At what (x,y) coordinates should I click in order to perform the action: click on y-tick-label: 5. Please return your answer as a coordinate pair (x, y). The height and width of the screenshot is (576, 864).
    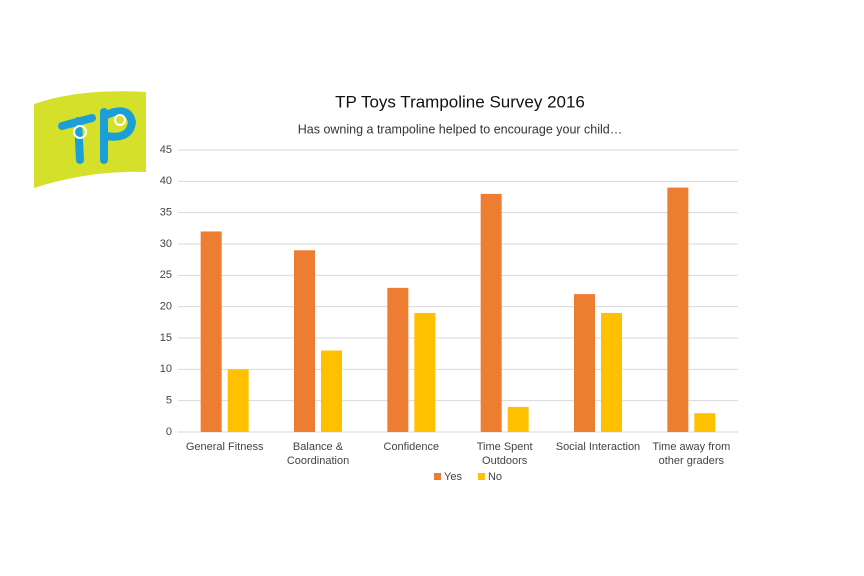
    Looking at the image, I should click on (169, 401).